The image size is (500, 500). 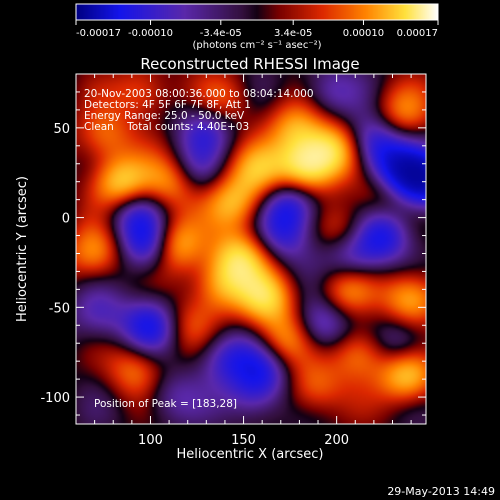 What do you see at coordinates (336, 440) in the screenshot?
I see `x-tick-label: 200` at bounding box center [336, 440].